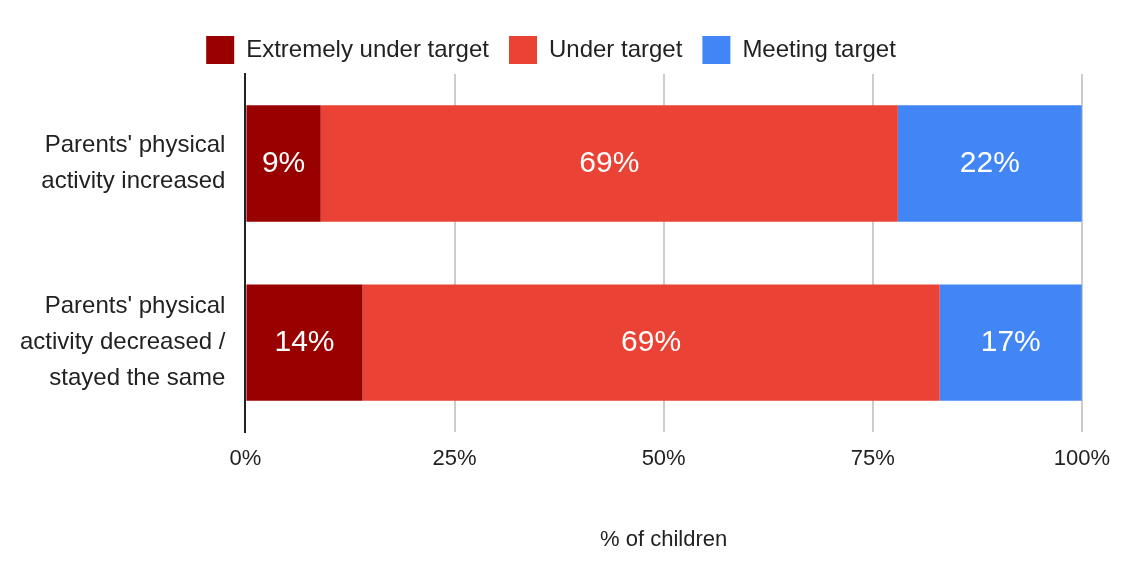 This screenshot has height=565, width=1132. Describe the element at coordinates (133, 162) in the screenshot. I see `y-tick-label: Parents' physical activity increased` at that location.